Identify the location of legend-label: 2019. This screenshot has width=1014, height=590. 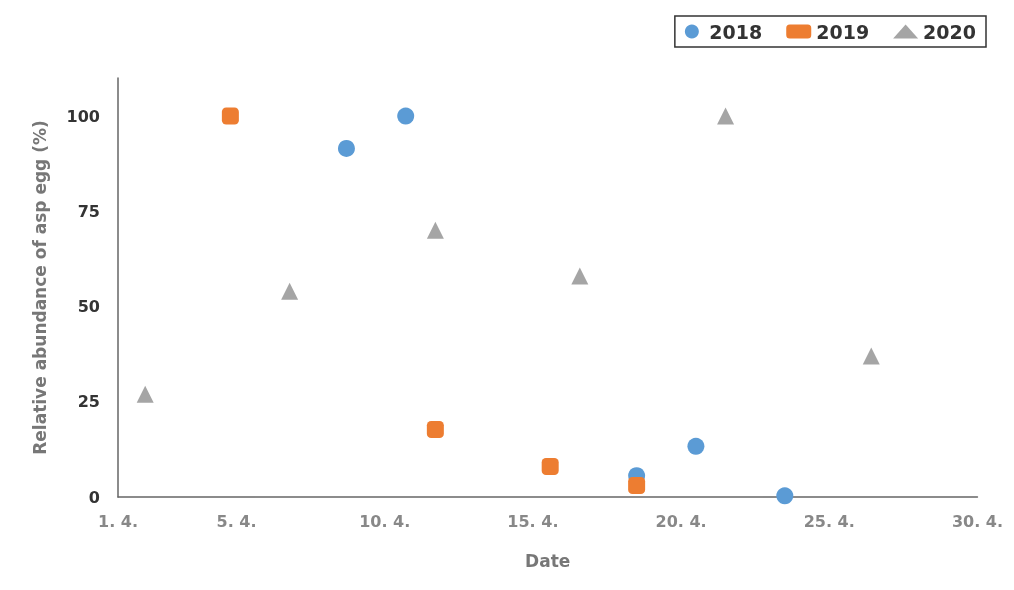
(843, 31).